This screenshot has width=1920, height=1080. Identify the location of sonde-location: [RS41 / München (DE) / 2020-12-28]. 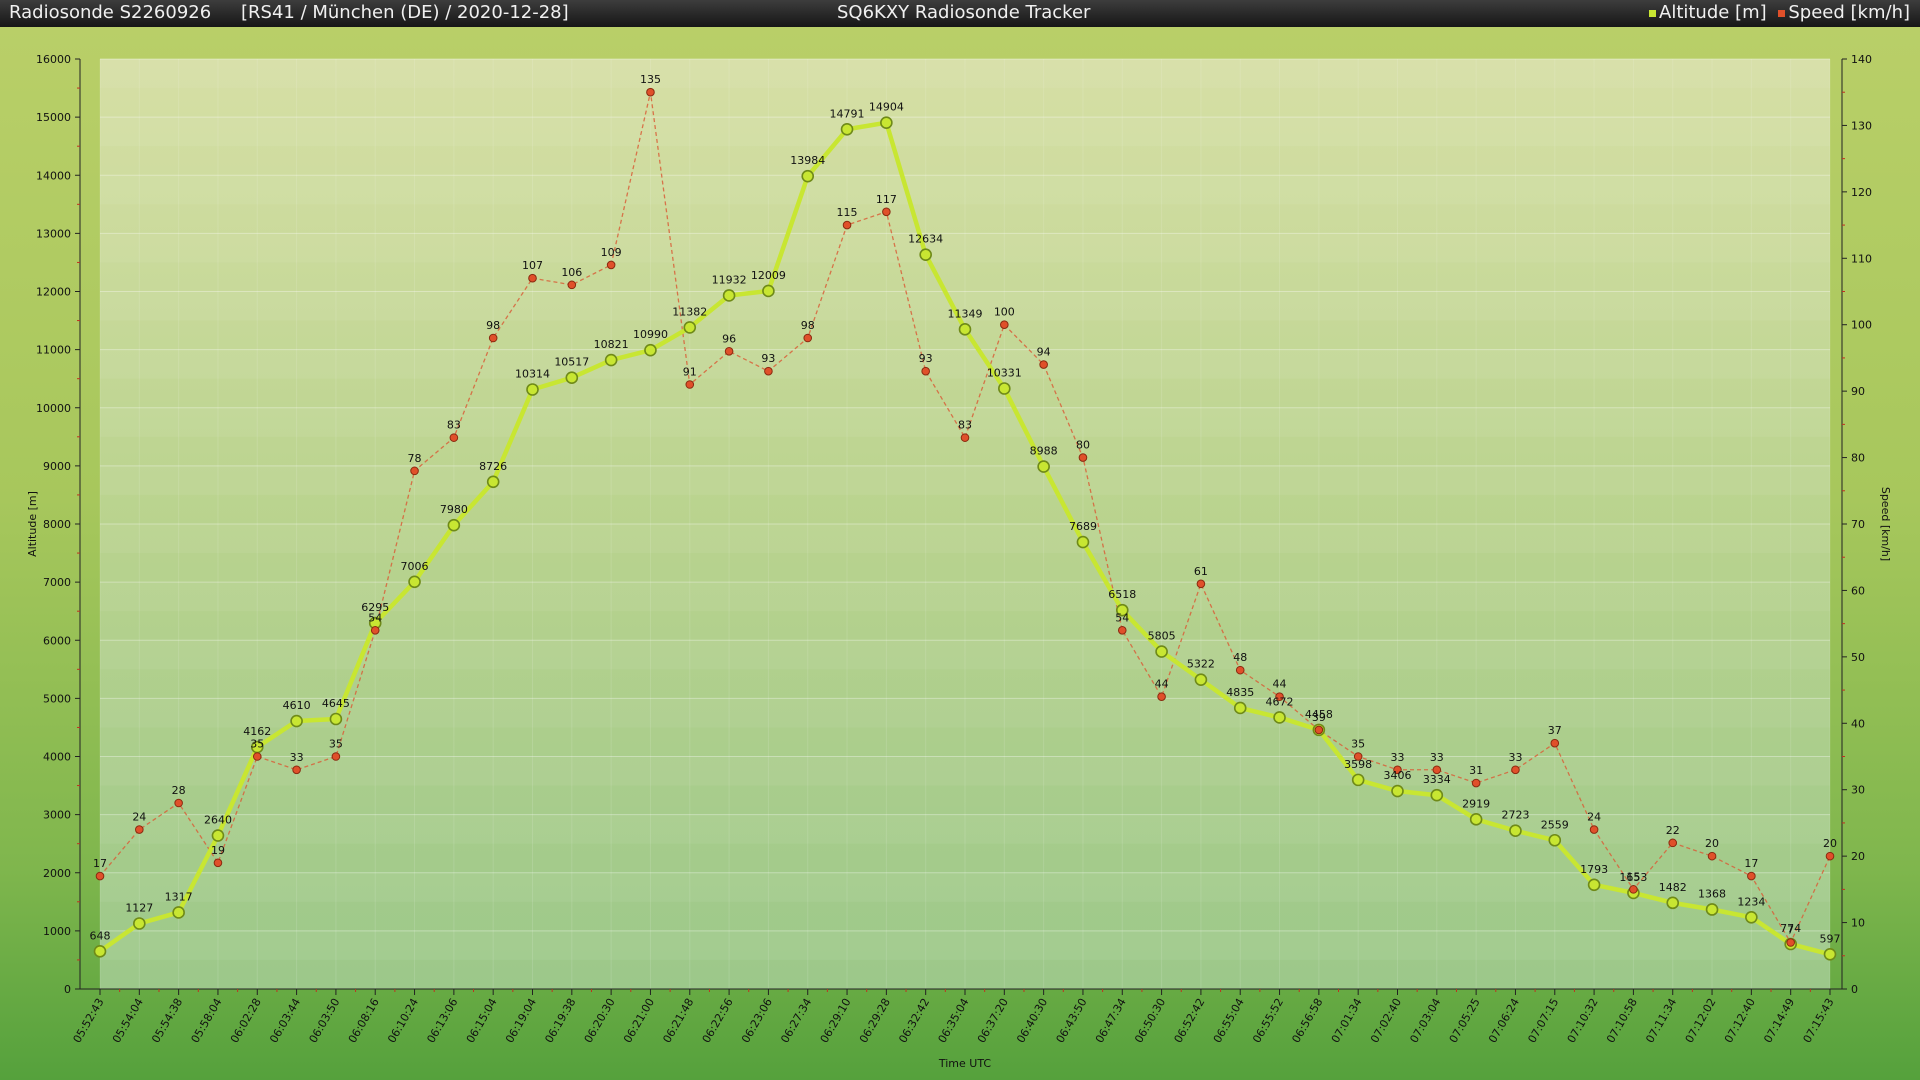
(405, 12).